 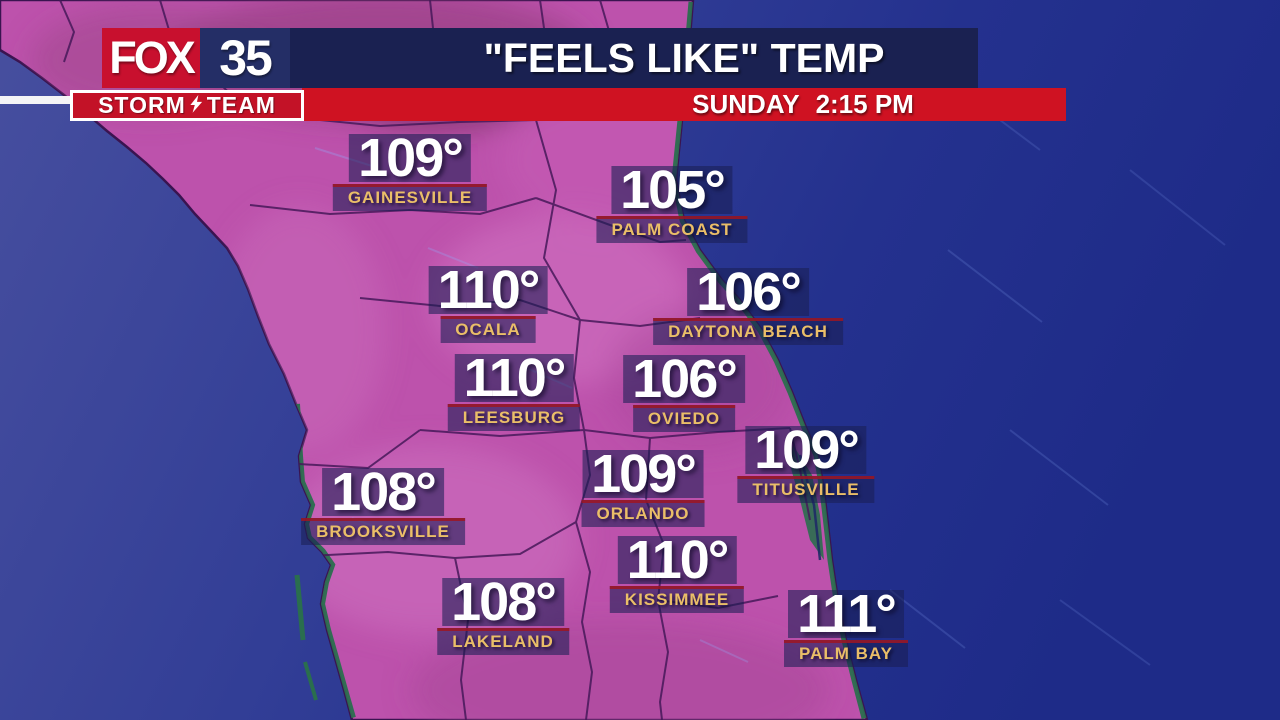 I want to click on station-lakeland: 108° LAKELAND, so click(x=503, y=615).